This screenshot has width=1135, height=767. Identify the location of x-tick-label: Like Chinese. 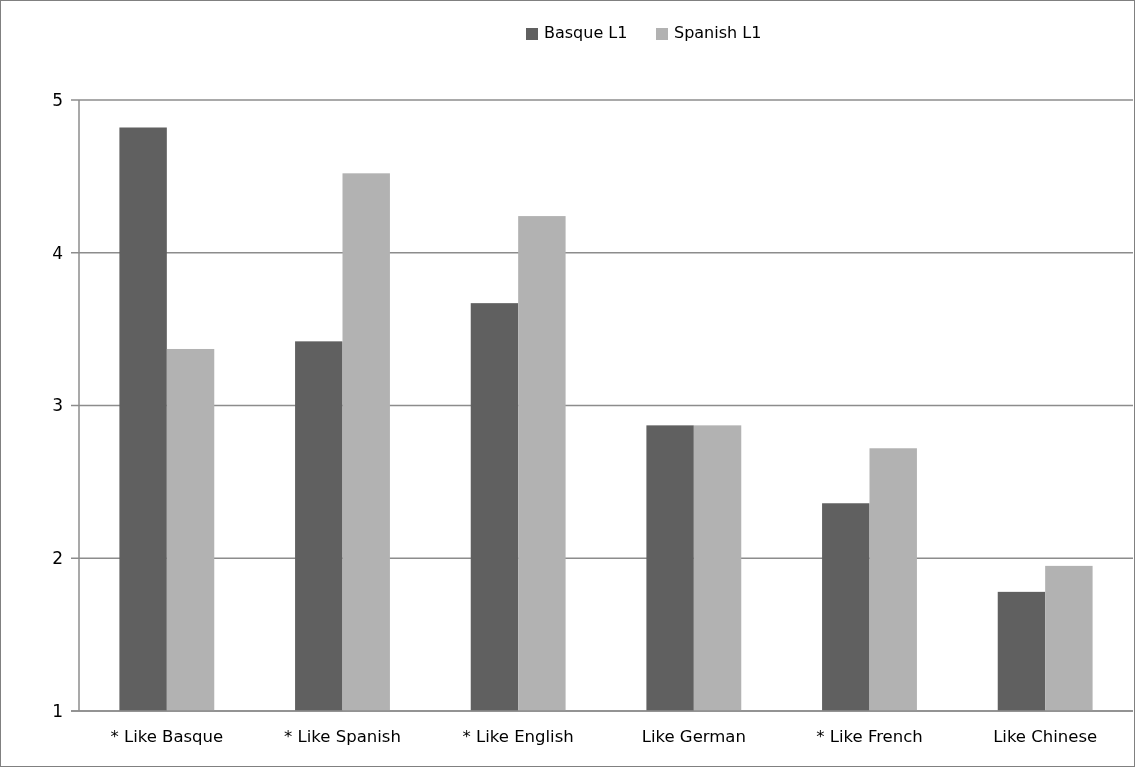
(1045, 736).